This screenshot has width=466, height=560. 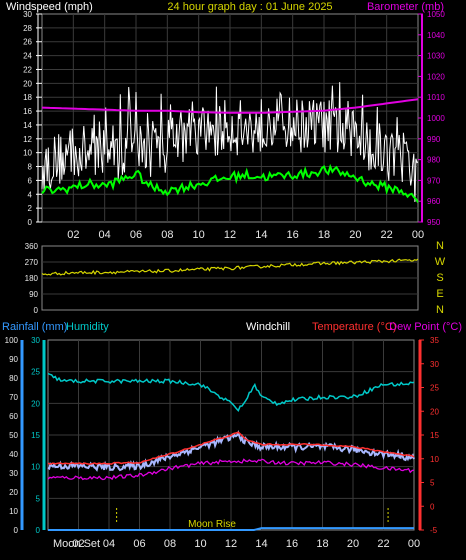 I want to click on windchill-label: Windchill, so click(x=268, y=327).